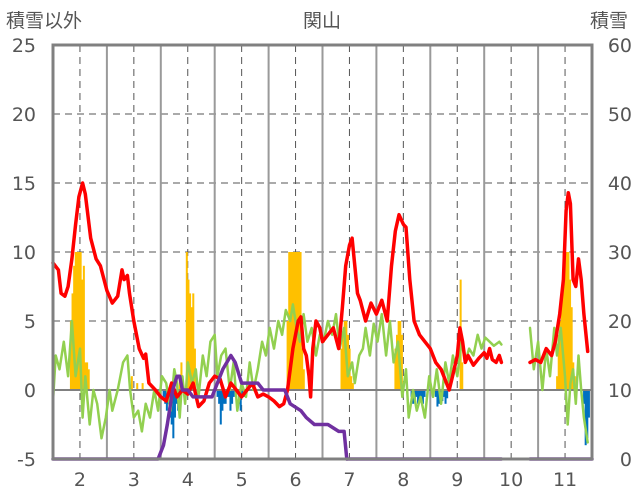 The width and height of the screenshot is (636, 501). I want to click on x-tick-label: 9, so click(457, 480).